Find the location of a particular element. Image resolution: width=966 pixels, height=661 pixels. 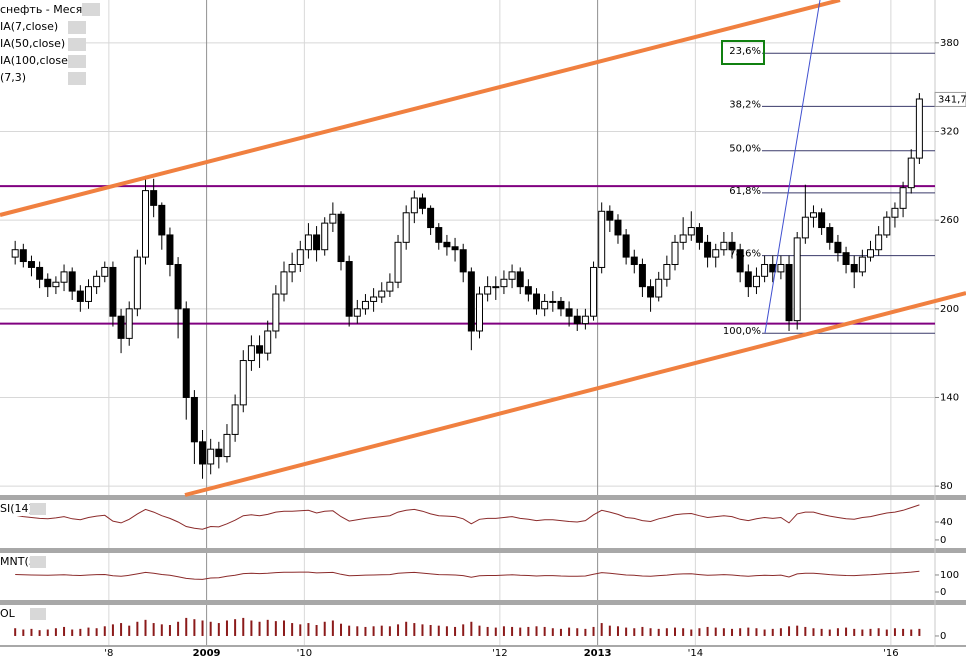

panel-label: OL is located at coordinates (8, 613).